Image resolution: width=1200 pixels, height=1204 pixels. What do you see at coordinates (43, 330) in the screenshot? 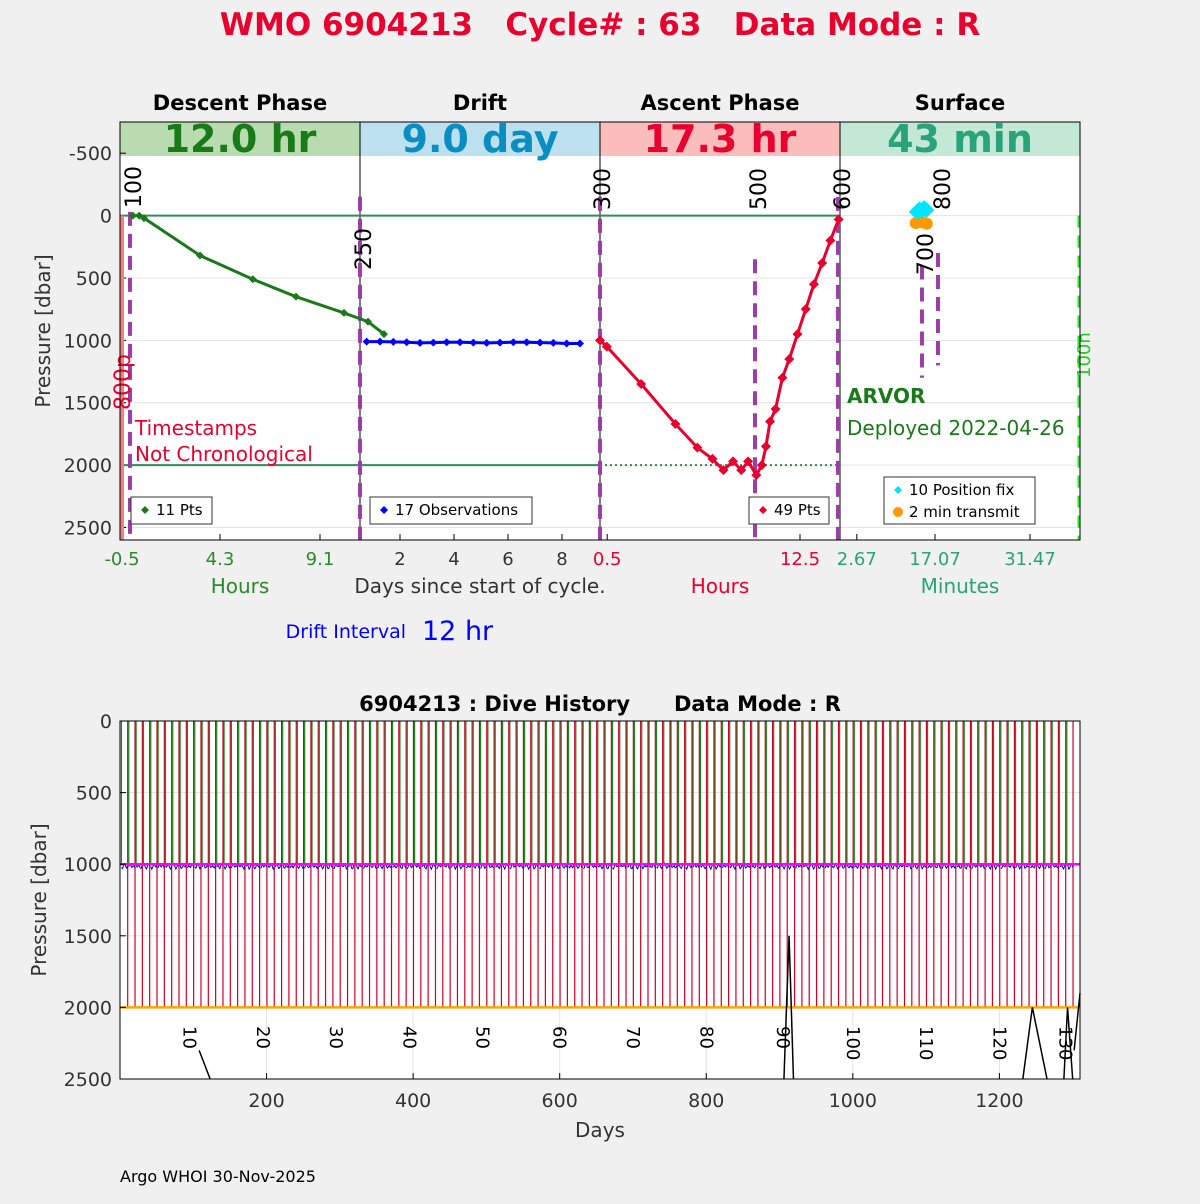
I see `top-y-axis-label: Pressure [dbar]` at bounding box center [43, 330].